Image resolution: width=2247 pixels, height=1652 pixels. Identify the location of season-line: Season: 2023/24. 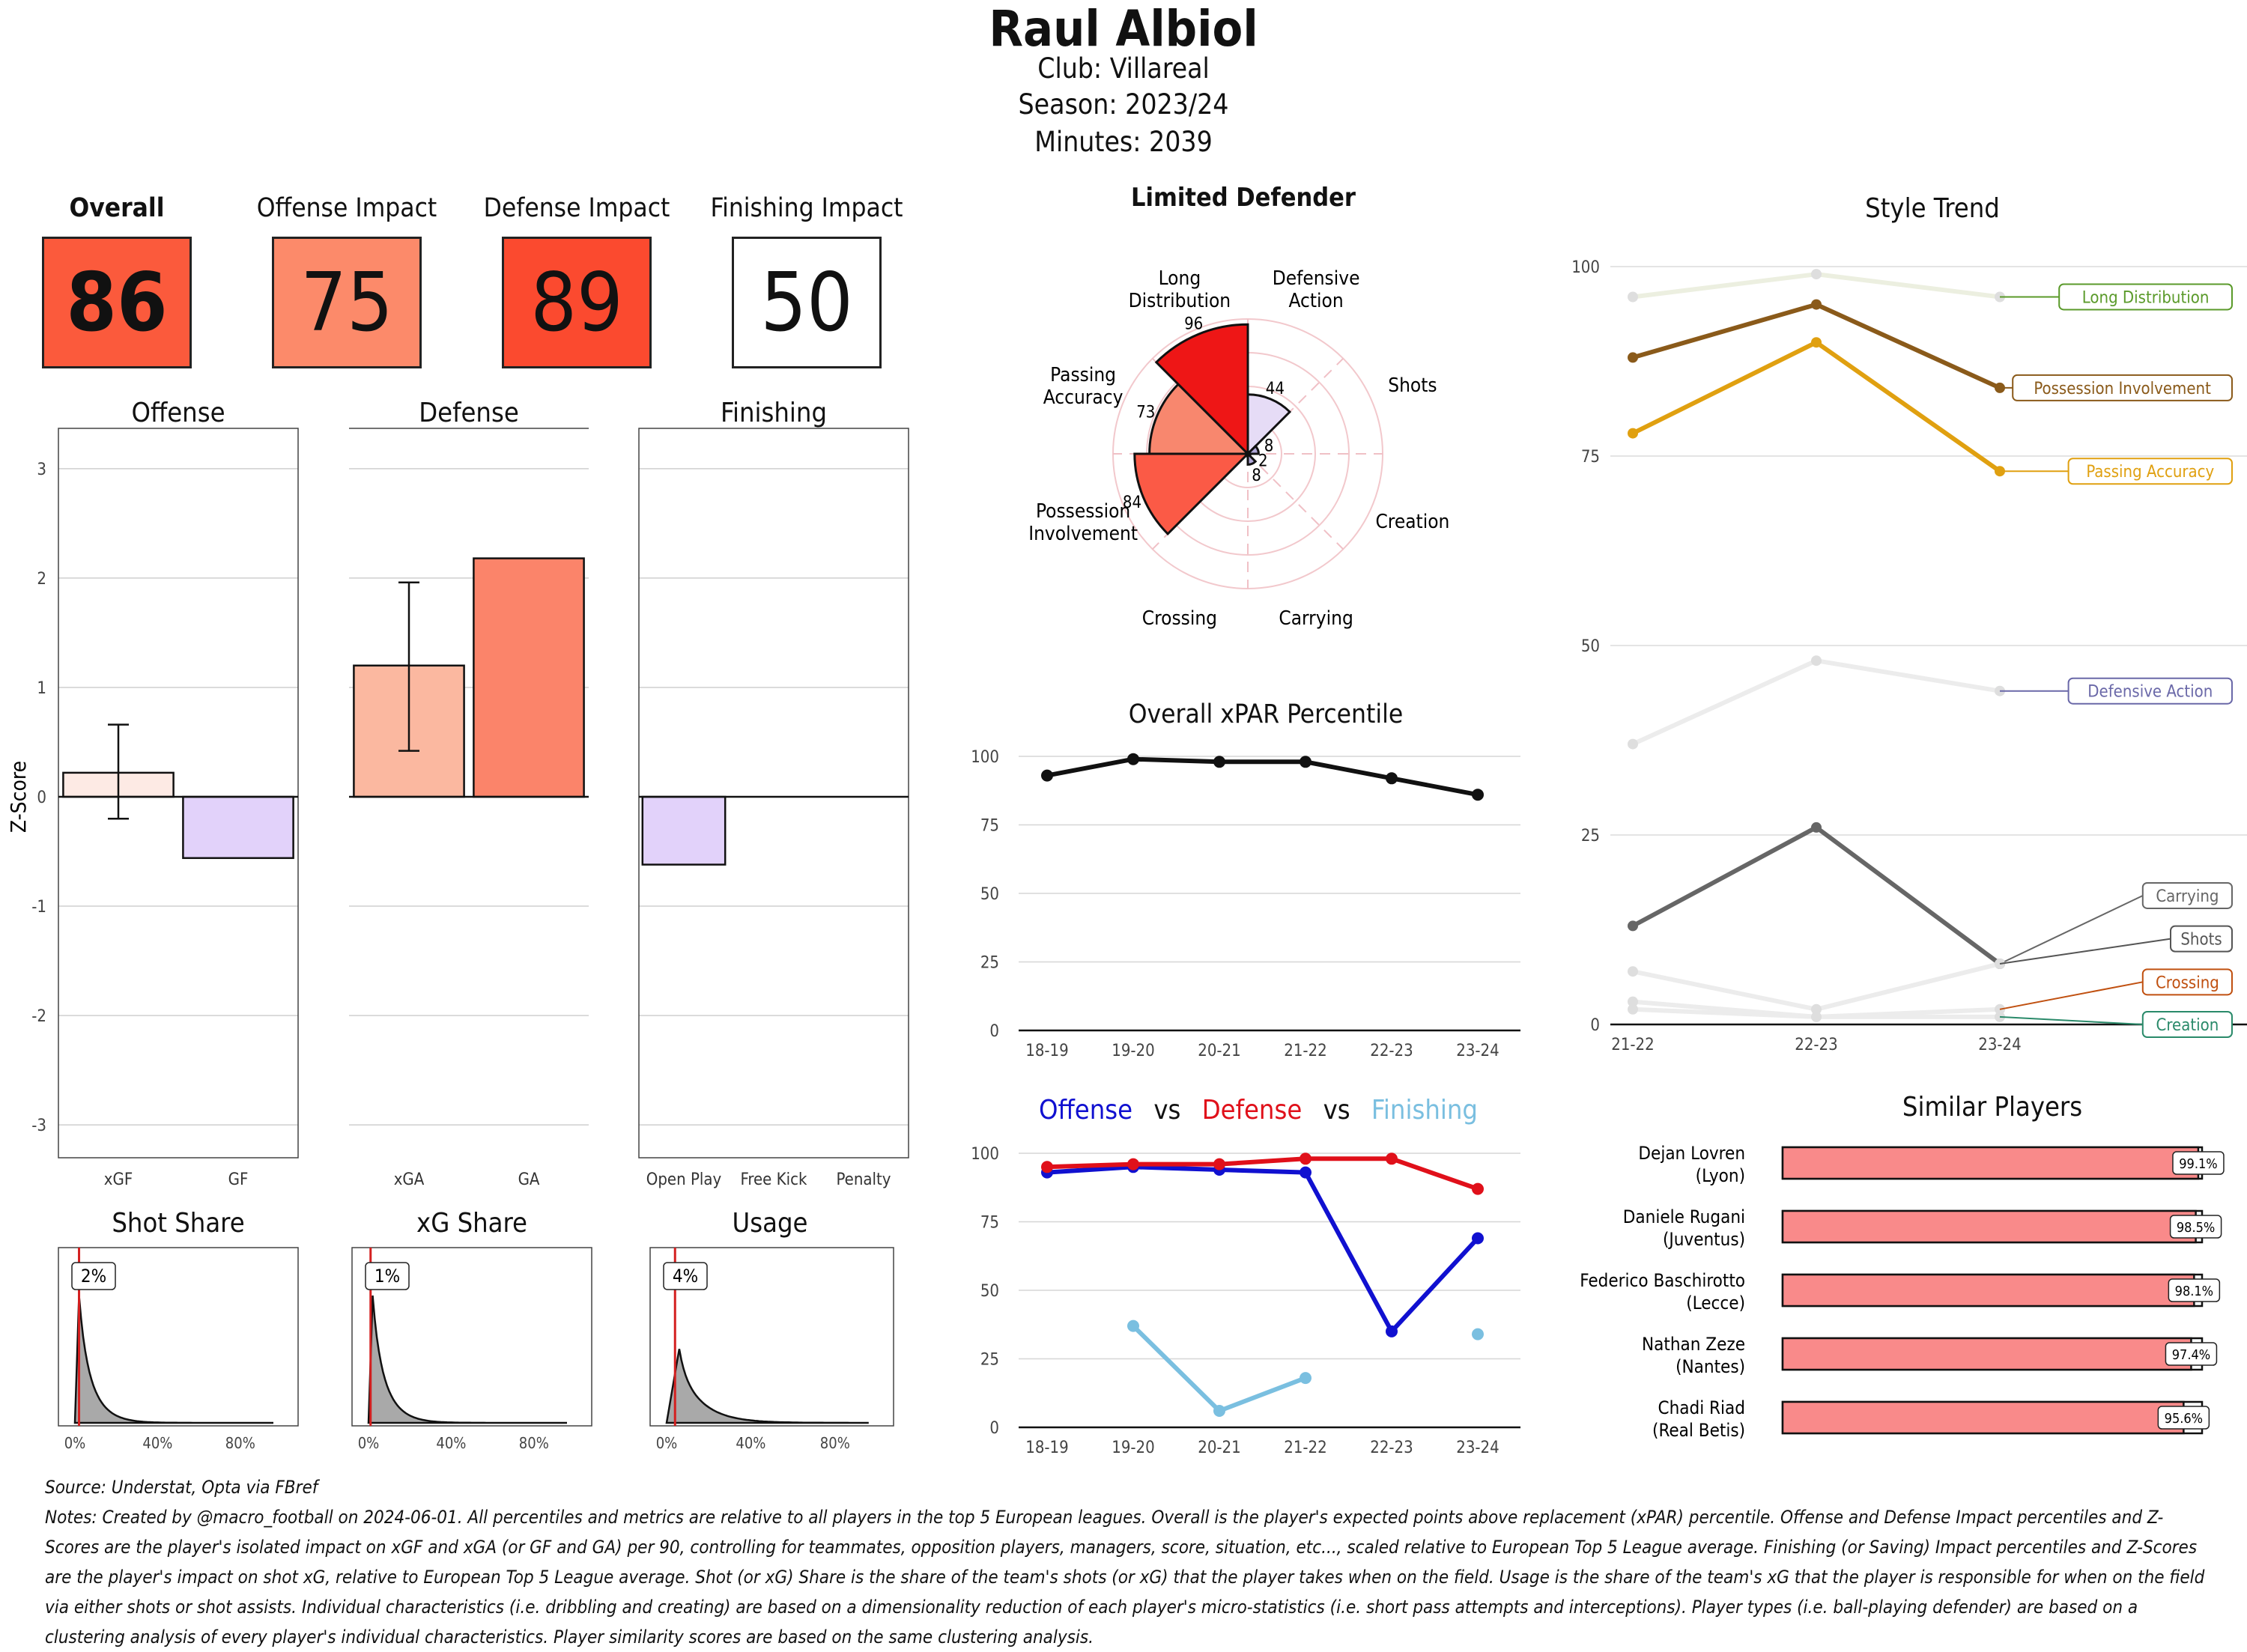
(1123, 104).